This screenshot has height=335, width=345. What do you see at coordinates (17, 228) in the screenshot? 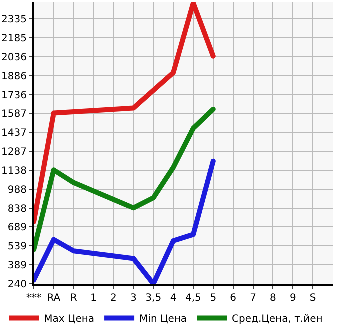
I see `y-tick-label: 689` at bounding box center [17, 228].